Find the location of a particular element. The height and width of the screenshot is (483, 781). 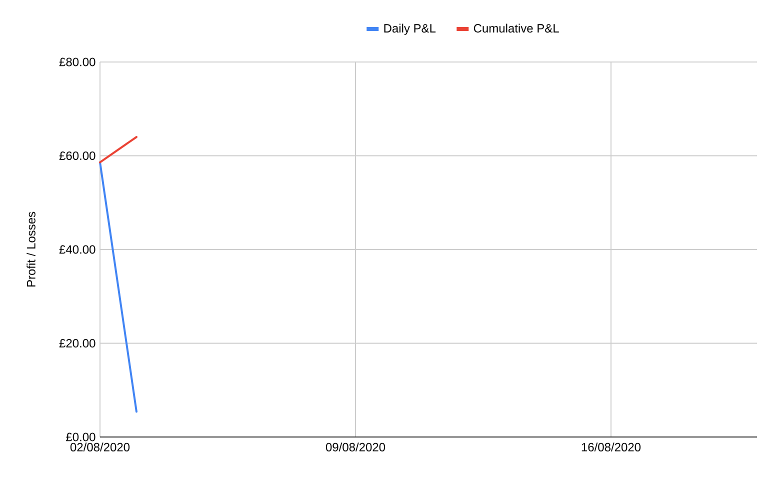

x-tick-label: 02/08/2020 is located at coordinates (100, 447).